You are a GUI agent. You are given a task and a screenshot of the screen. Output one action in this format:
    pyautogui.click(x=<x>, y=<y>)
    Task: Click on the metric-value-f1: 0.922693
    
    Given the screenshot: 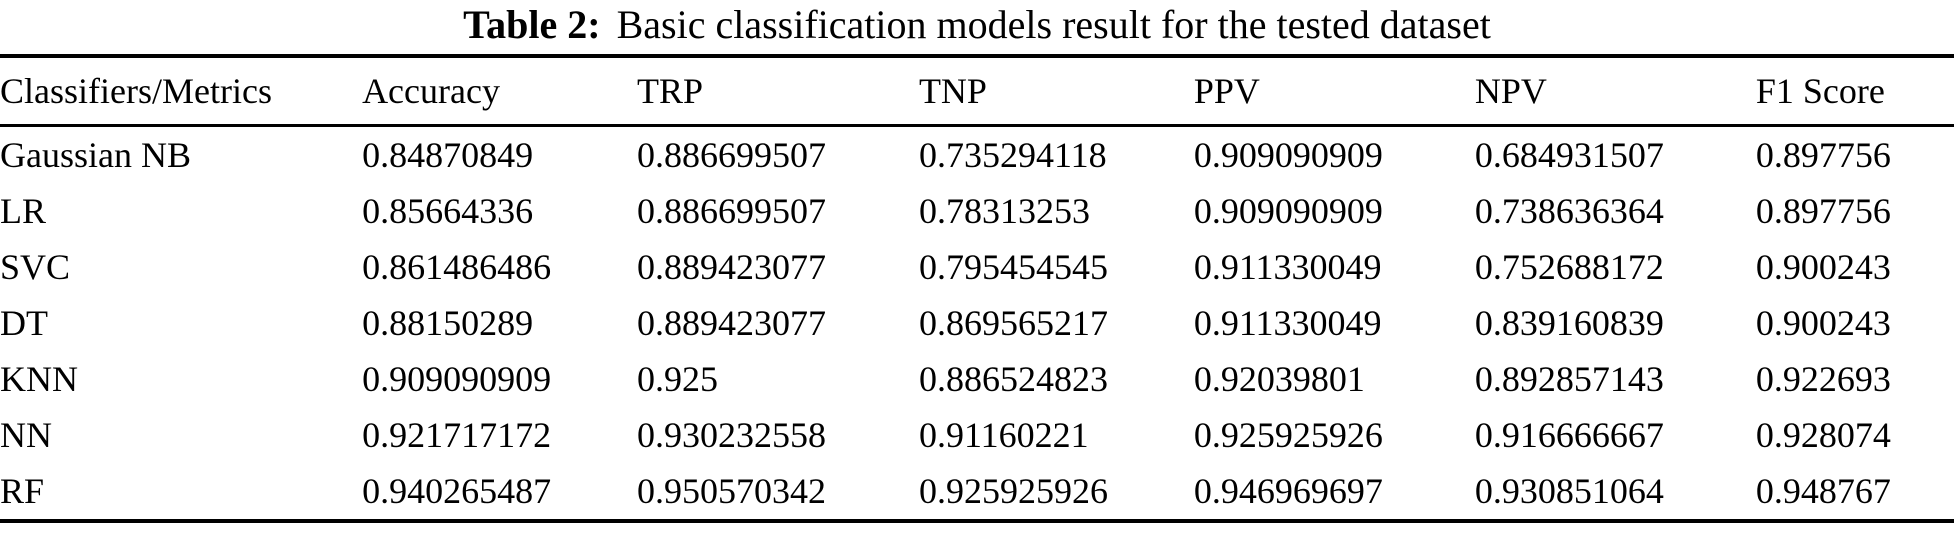 What is the action you would take?
    pyautogui.click(x=1823, y=379)
    